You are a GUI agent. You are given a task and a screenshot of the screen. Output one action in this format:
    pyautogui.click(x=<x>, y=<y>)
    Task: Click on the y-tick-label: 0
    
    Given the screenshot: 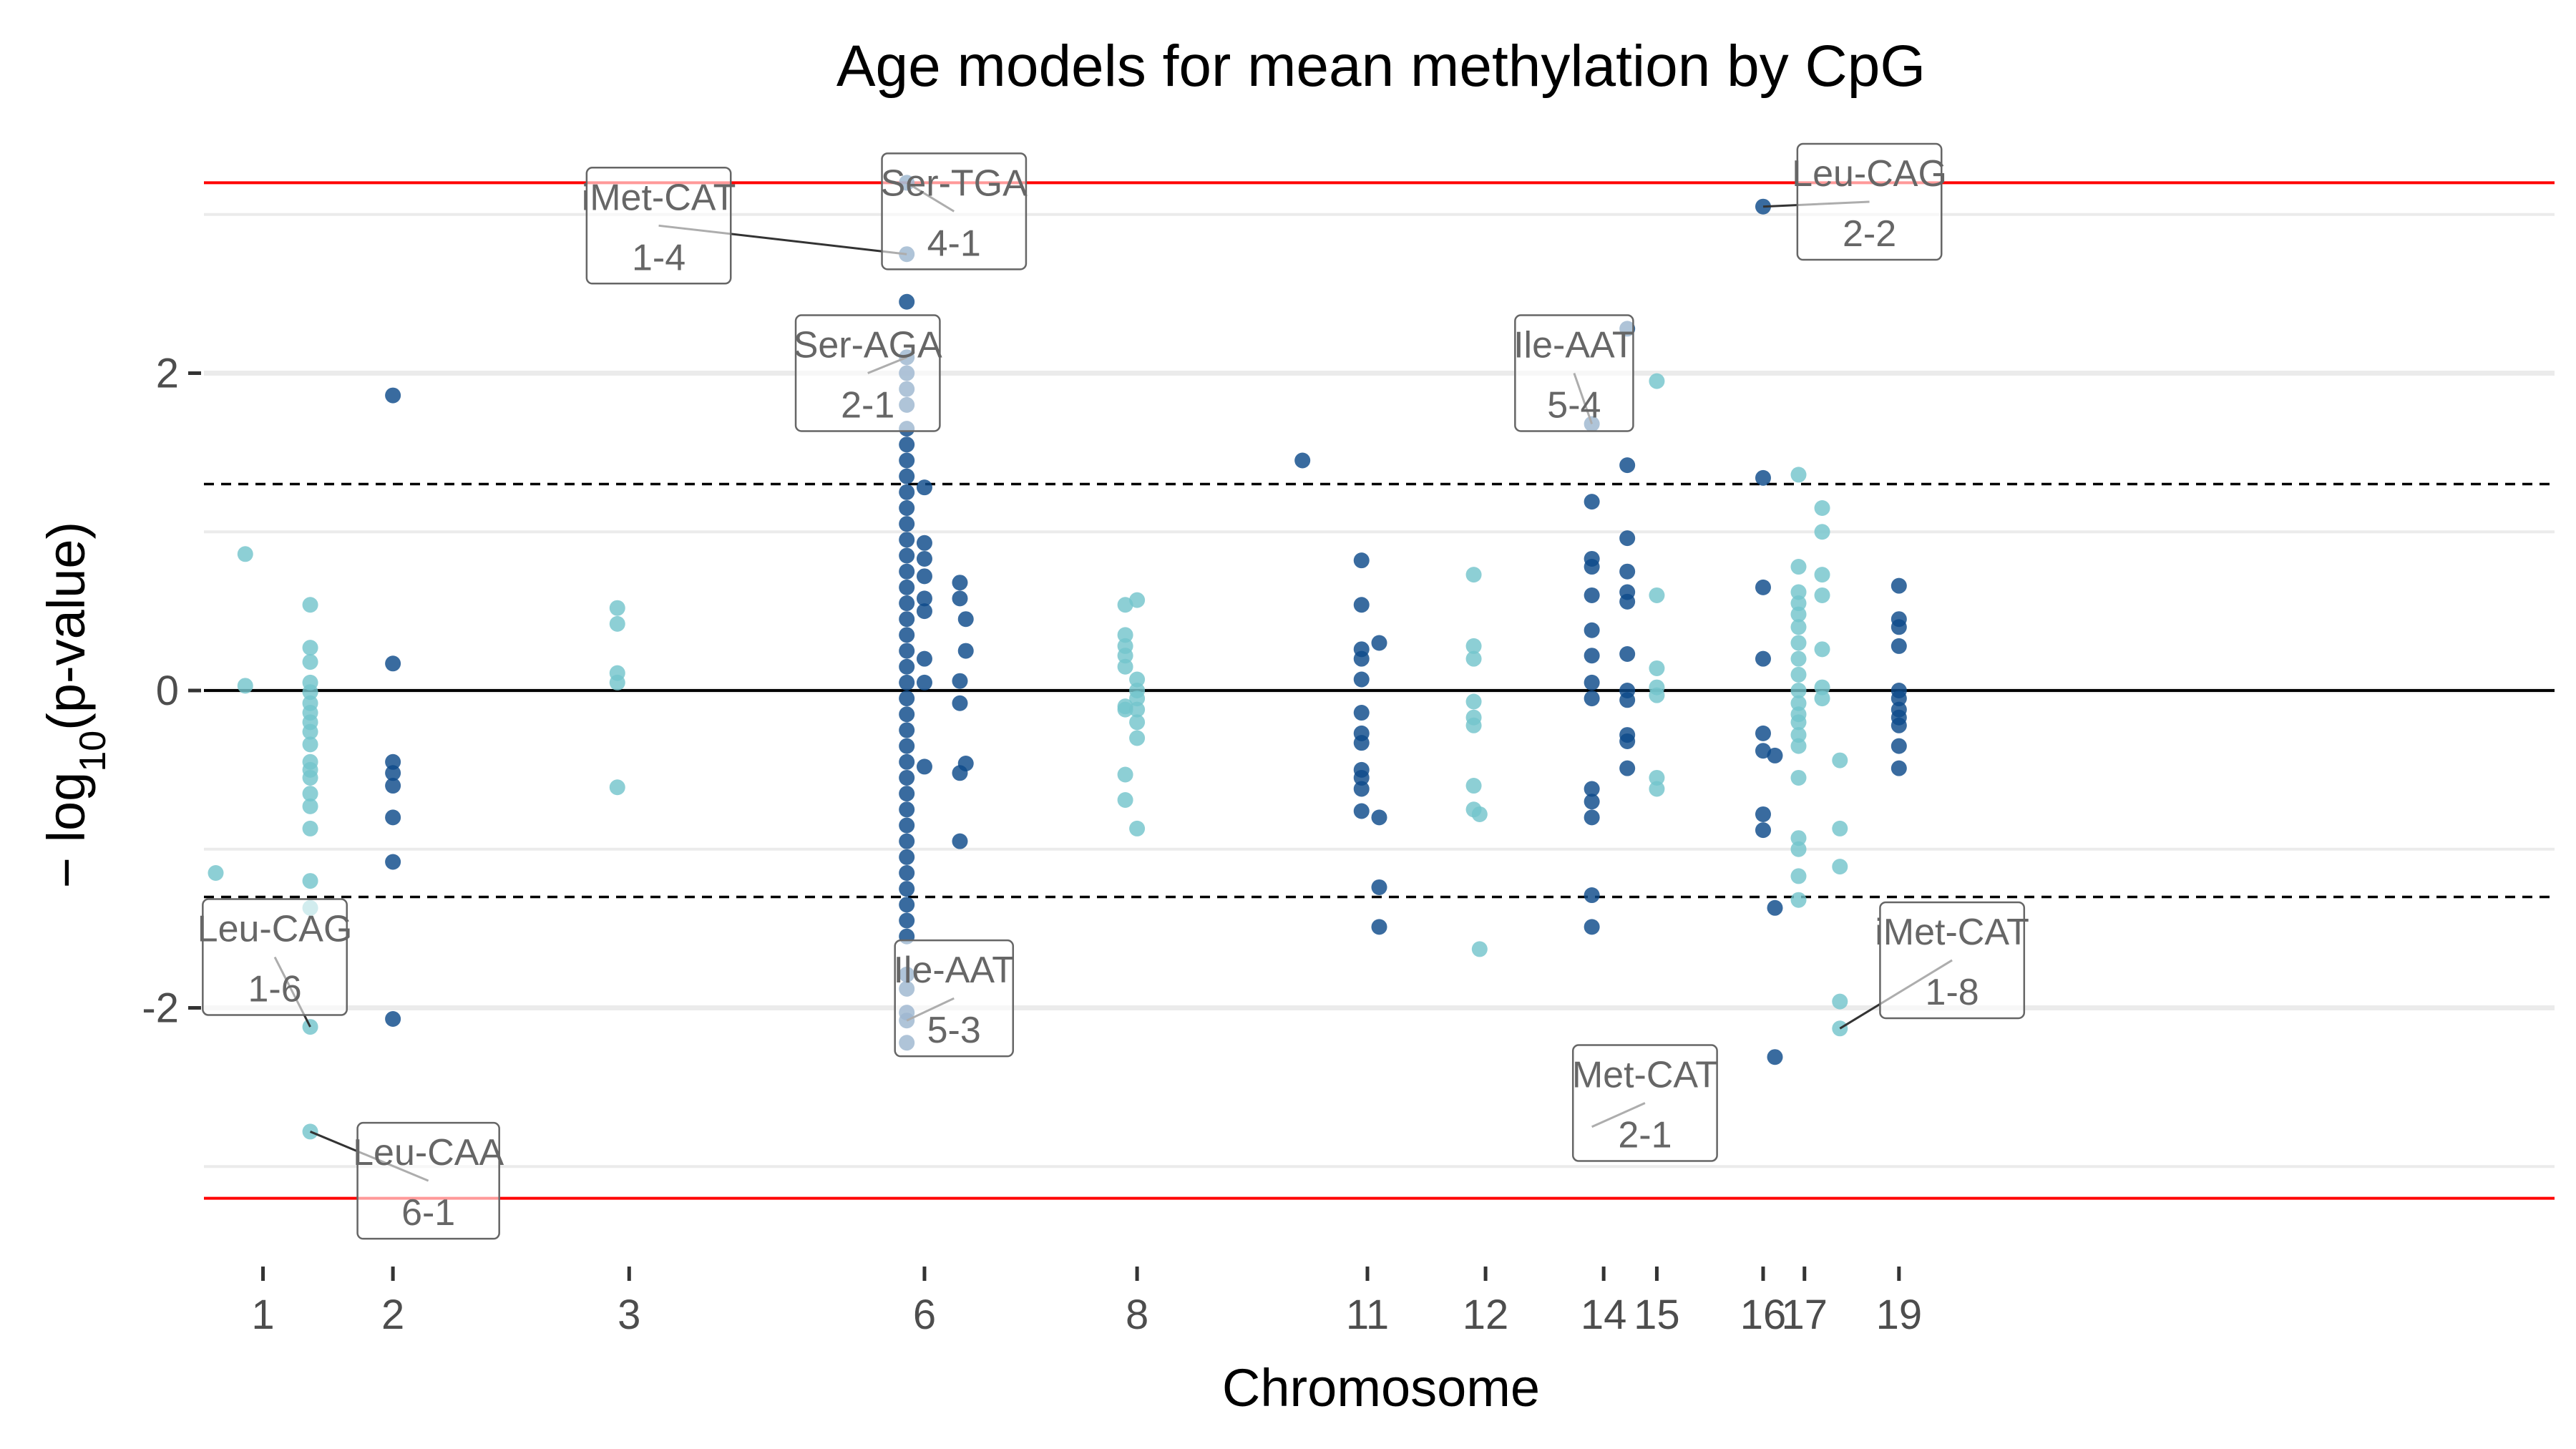 What is the action you would take?
    pyautogui.click(x=167, y=691)
    